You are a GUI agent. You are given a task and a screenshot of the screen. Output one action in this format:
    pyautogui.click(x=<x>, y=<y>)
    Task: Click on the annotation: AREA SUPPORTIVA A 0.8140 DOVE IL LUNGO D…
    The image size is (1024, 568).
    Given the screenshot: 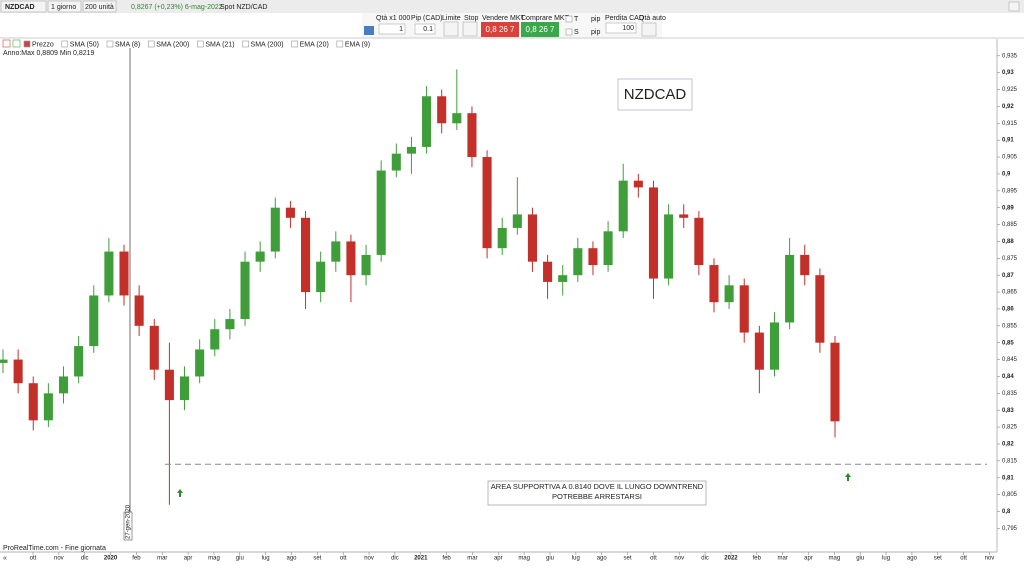 What is the action you would take?
    pyautogui.click(x=597, y=491)
    